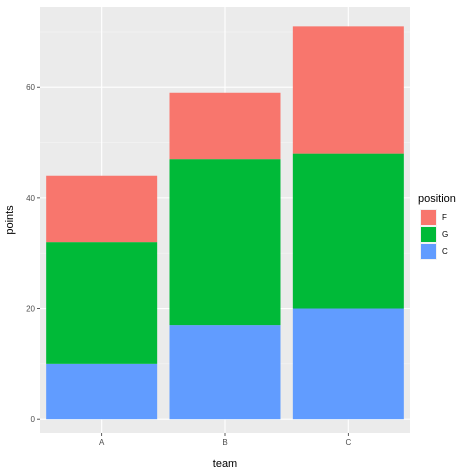 This screenshot has width=474, height=474. I want to click on legend-swatch-F, so click(428, 217).